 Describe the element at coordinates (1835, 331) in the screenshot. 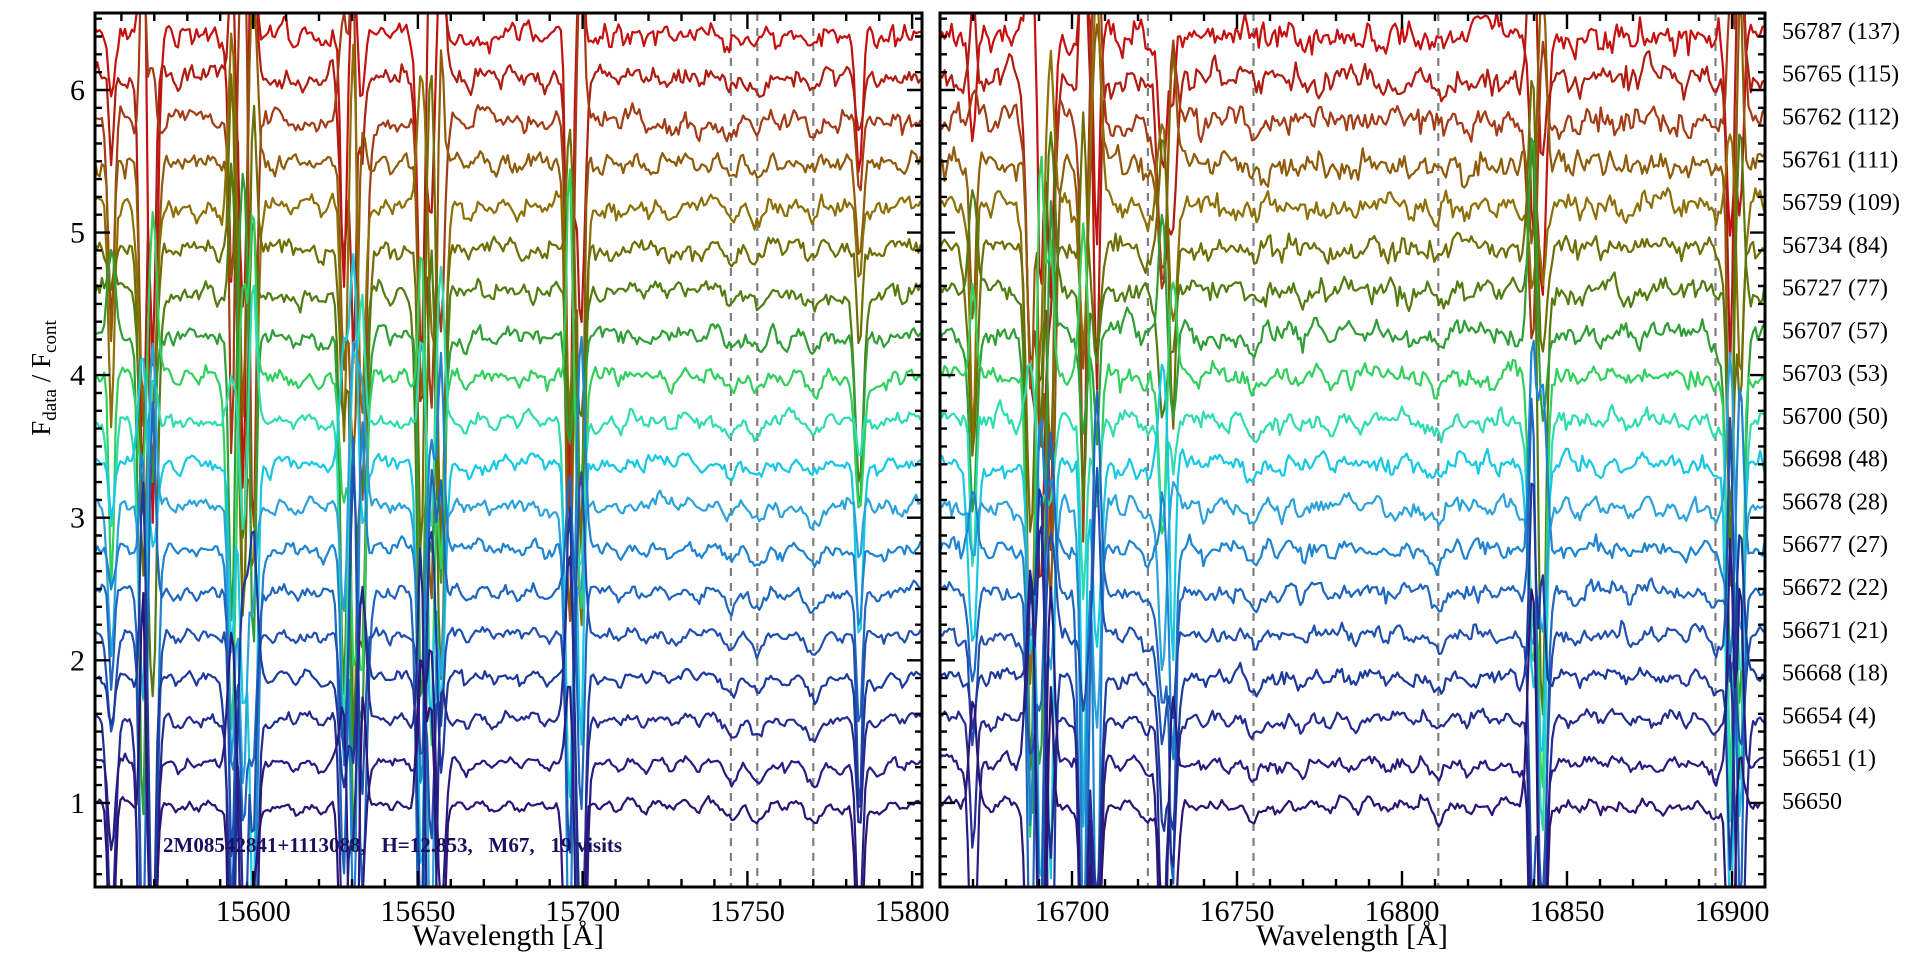

I see `visit-label: 56707 (57)` at that location.